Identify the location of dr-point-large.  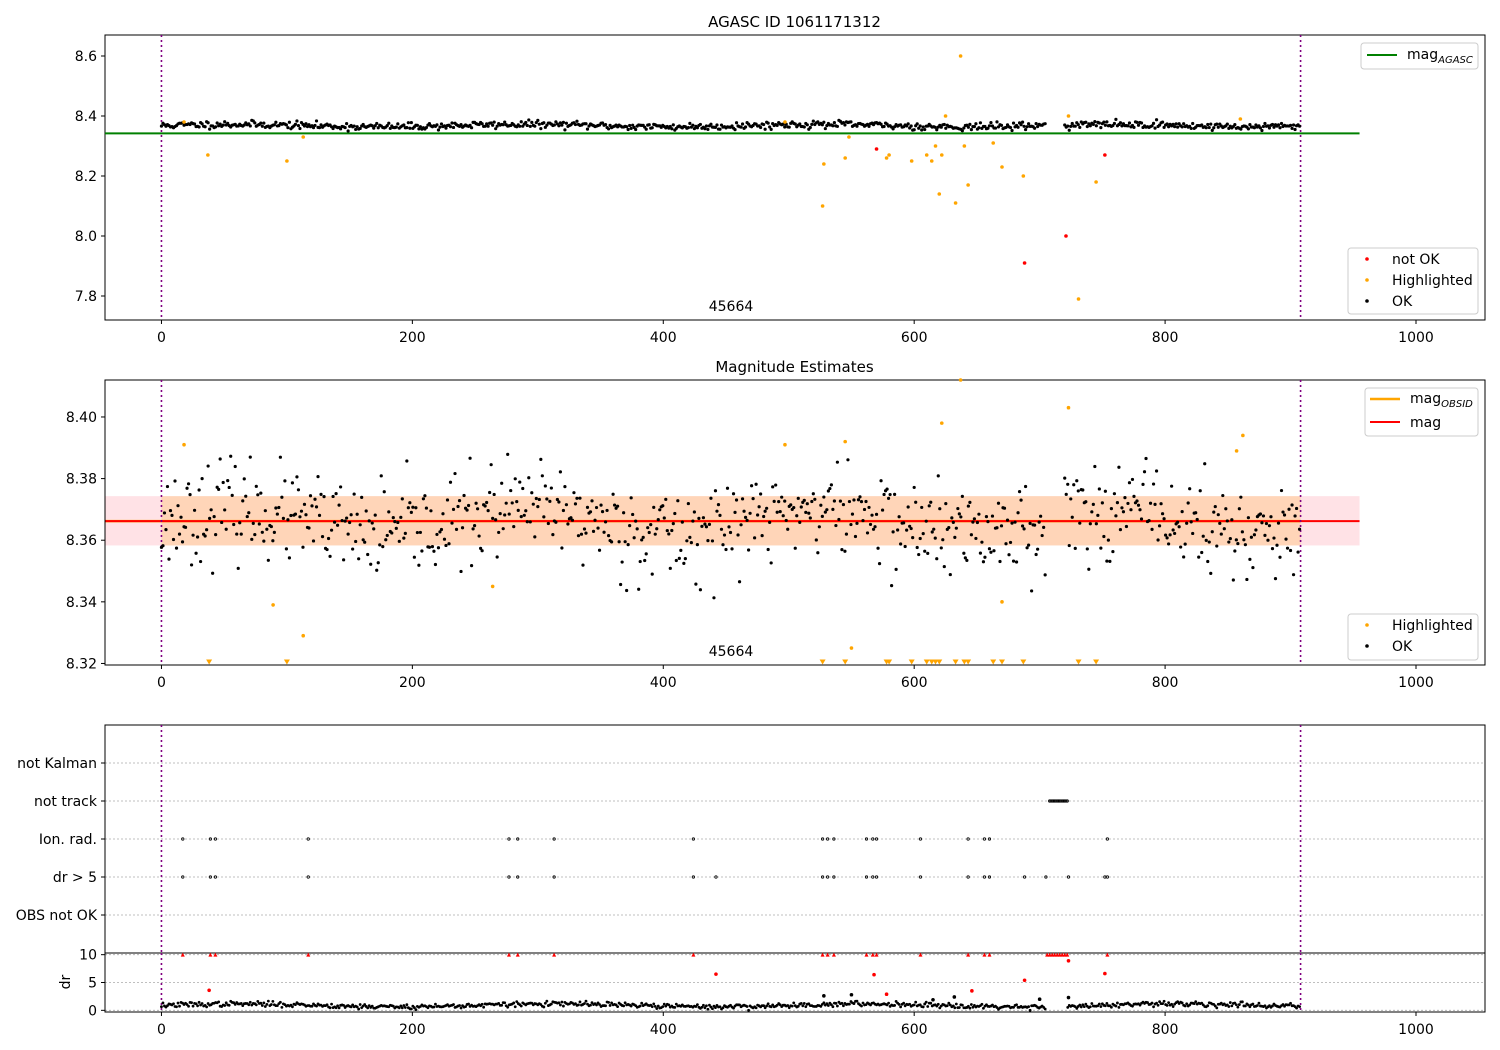
(209, 990).